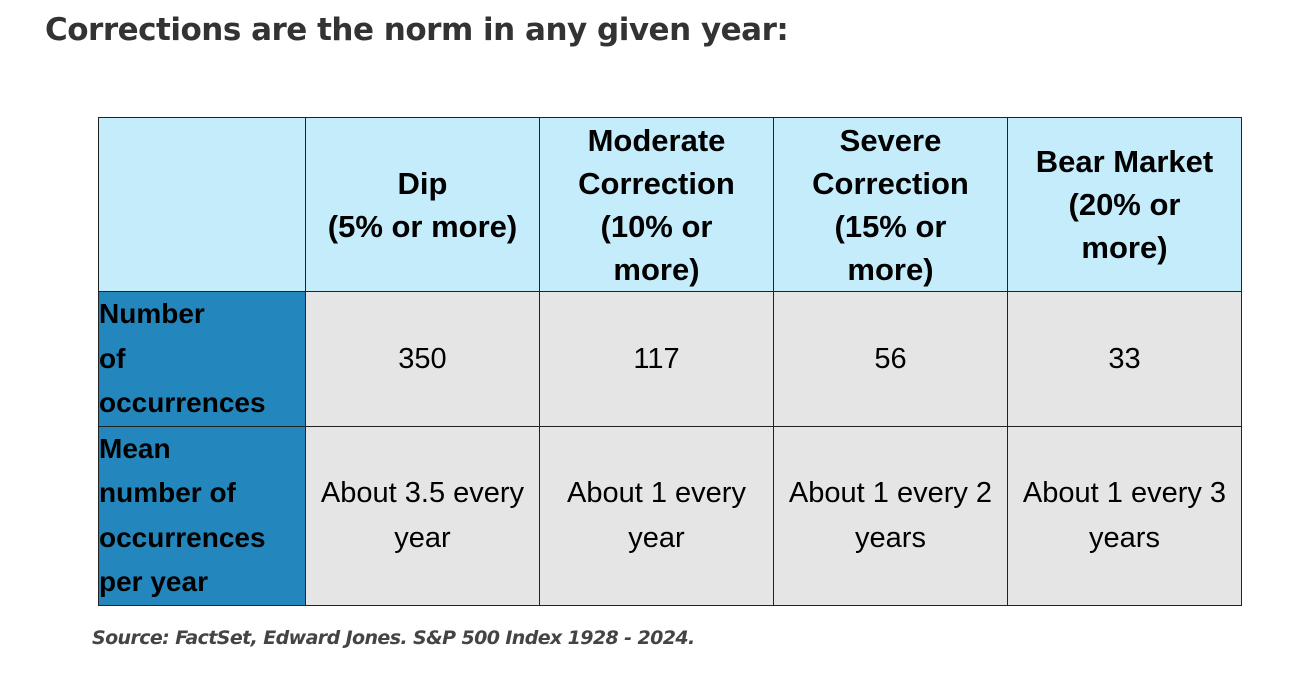 This screenshot has width=1293, height=676. What do you see at coordinates (890, 359) in the screenshot?
I see `cell-severe-correction-count: 56` at bounding box center [890, 359].